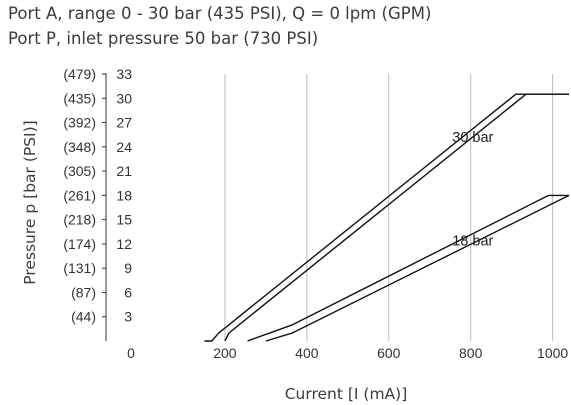 Image resolution: width=571 pixels, height=405 pixels. I want to click on y-tick-psi-label: (87), so click(83, 292).